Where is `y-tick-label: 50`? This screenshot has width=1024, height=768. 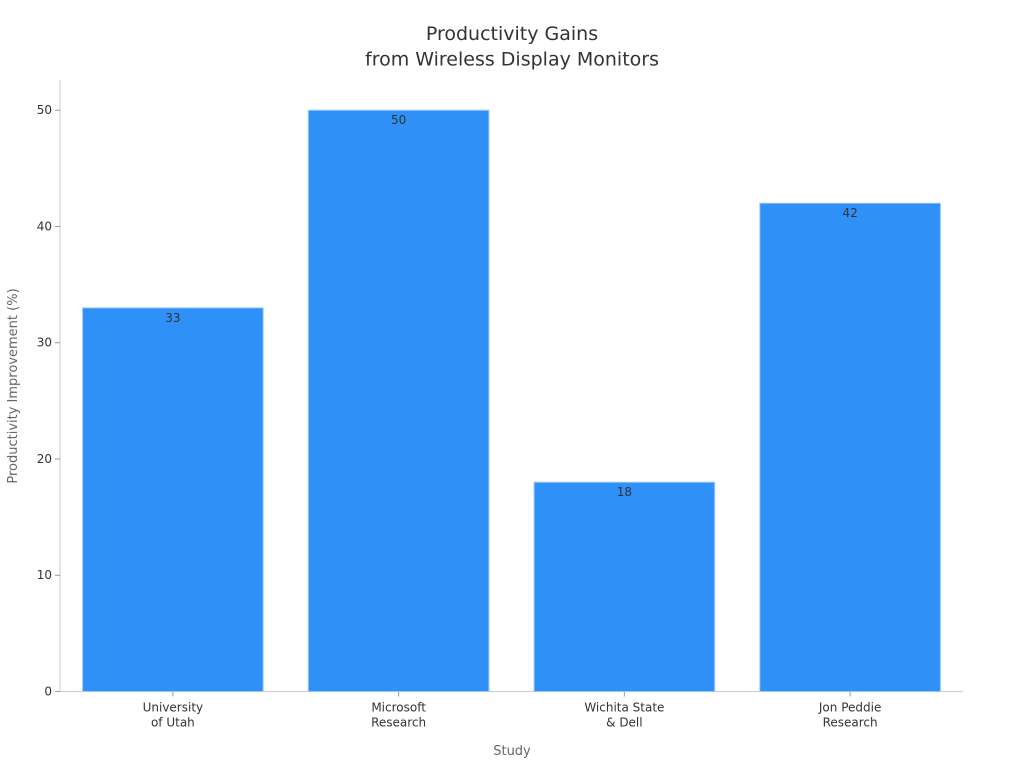
y-tick-label: 50 is located at coordinates (44, 110).